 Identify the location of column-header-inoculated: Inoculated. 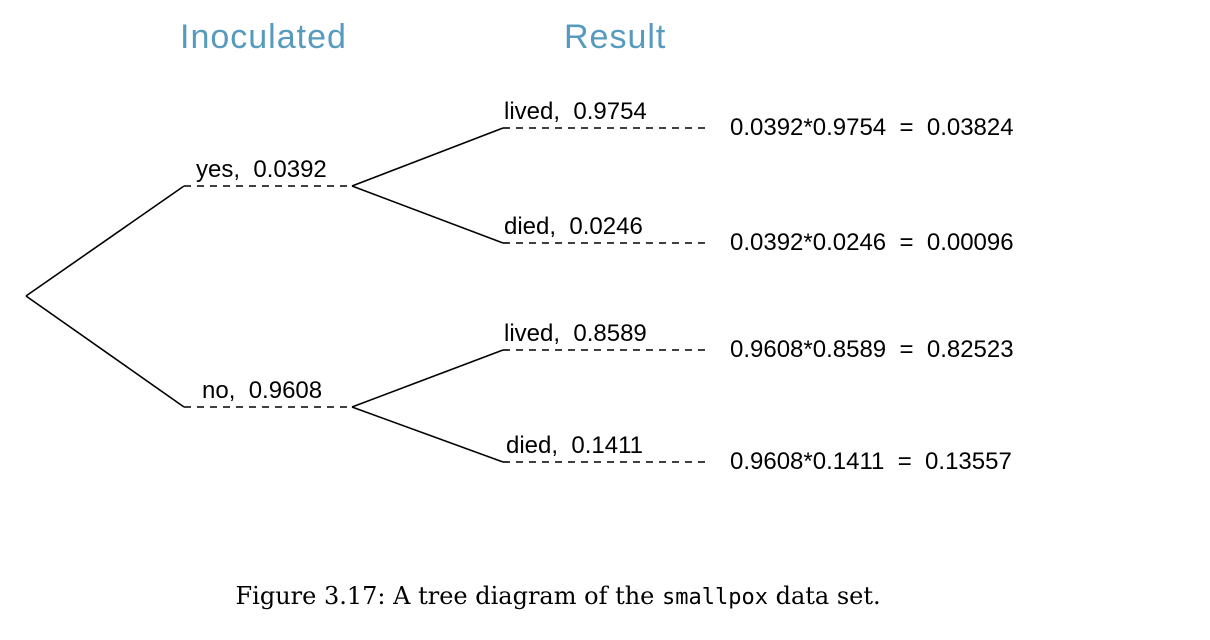
(263, 37).